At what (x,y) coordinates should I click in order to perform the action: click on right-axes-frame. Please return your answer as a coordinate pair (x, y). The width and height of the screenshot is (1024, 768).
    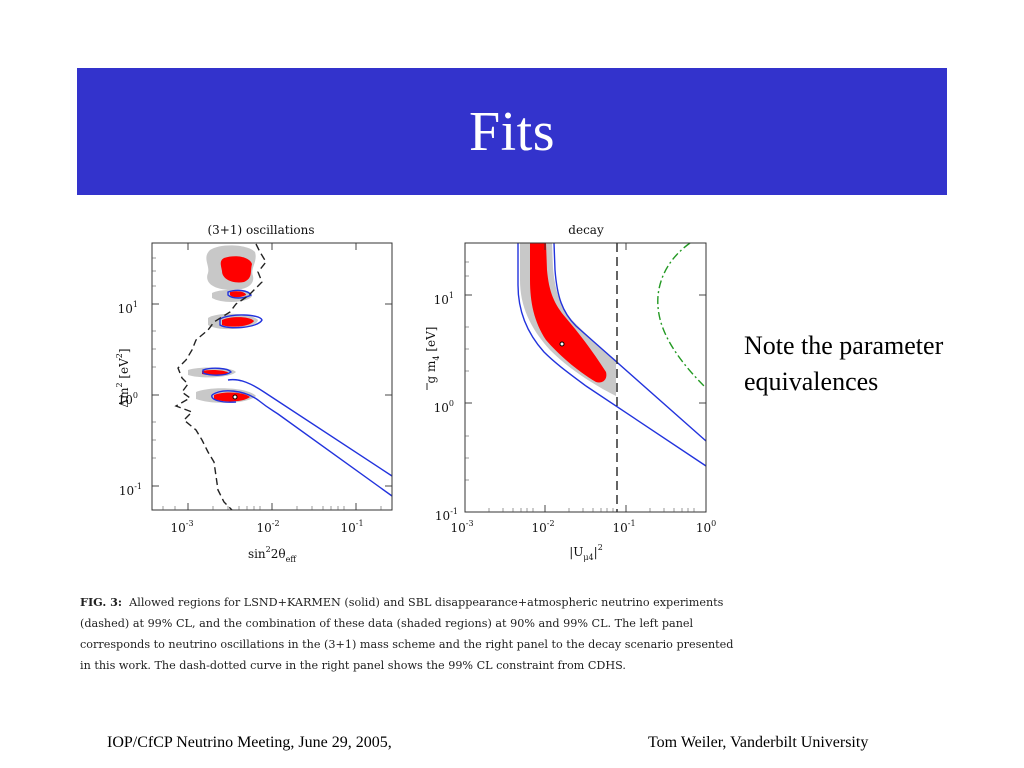
    Looking at the image, I should click on (585, 377).